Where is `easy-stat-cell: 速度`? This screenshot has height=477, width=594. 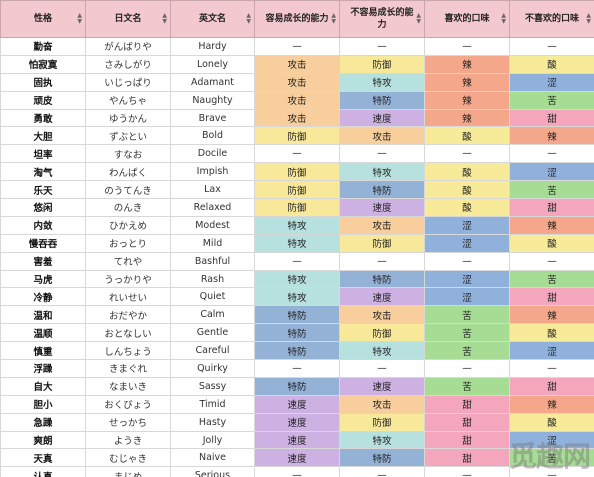 easy-stat-cell: 速度 is located at coordinates (297, 440).